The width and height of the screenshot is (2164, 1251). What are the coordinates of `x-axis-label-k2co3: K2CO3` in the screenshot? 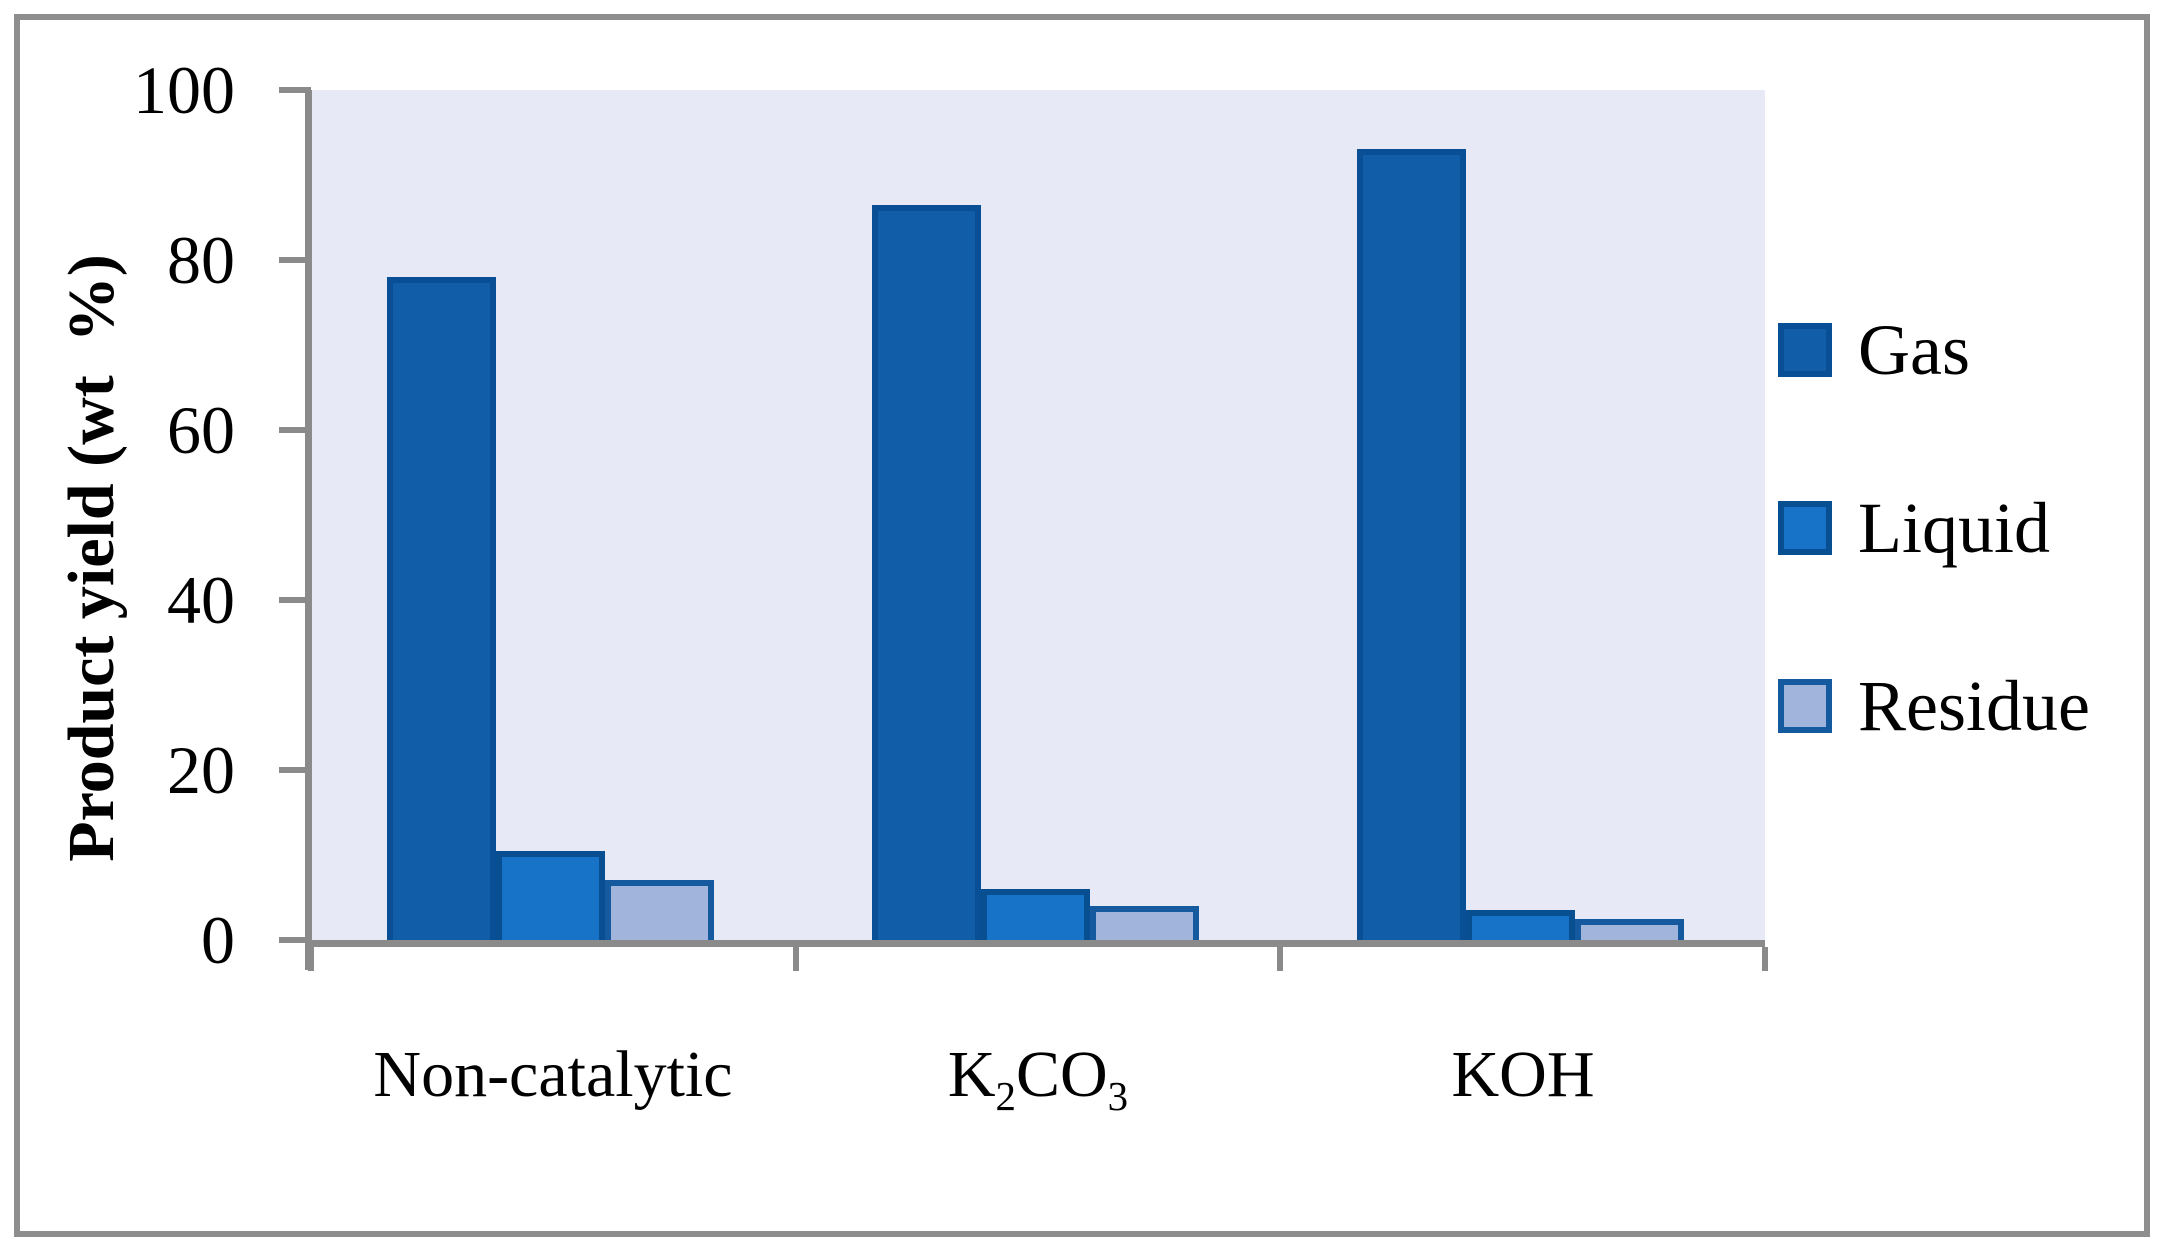 It's located at (1038, 1080).